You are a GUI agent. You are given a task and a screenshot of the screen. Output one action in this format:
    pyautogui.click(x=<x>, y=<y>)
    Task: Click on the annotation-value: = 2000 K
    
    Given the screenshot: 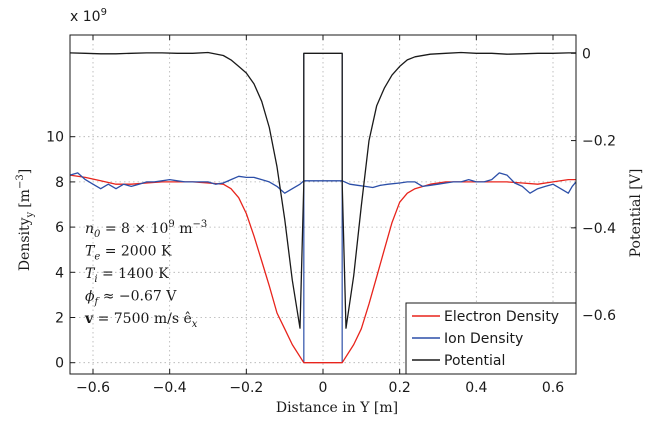 What is the action you would take?
    pyautogui.click(x=136, y=252)
    